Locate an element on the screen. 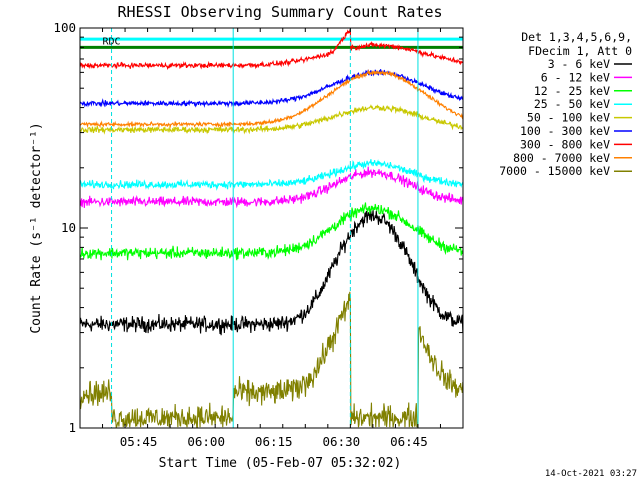 The height and width of the screenshot is (480, 640). y-tick-label: 100 is located at coordinates (64, 27).